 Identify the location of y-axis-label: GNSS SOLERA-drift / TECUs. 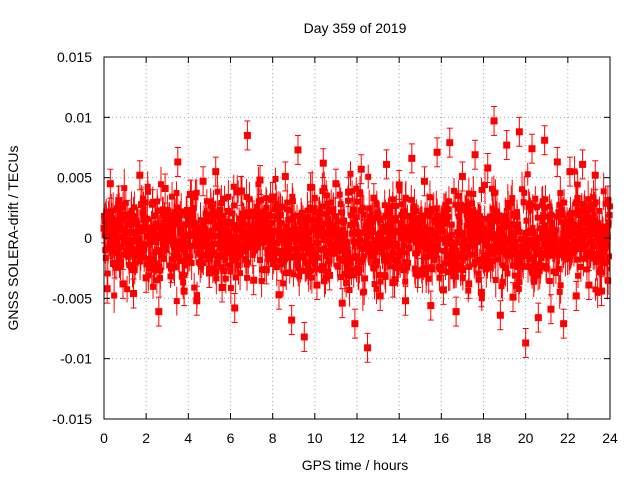
(13, 238).